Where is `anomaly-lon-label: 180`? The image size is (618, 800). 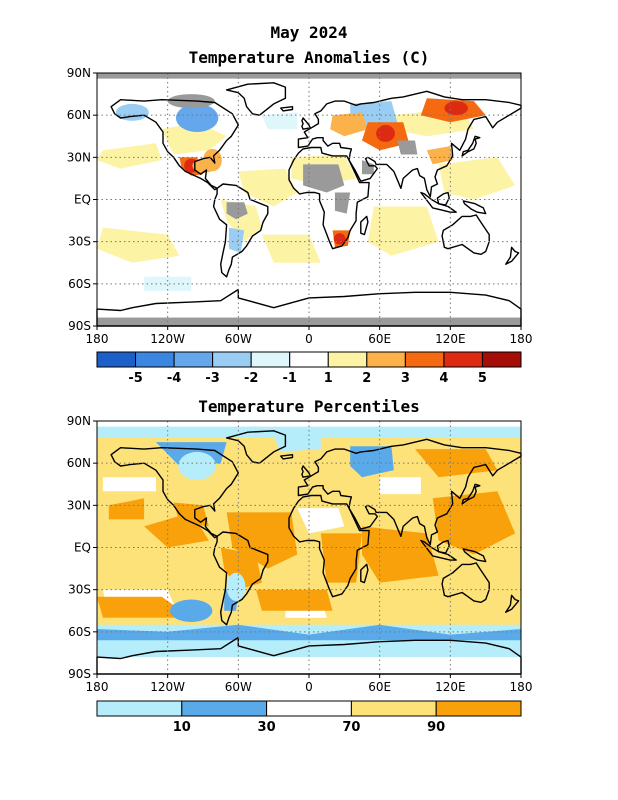
anomaly-lon-label: 180 is located at coordinates (97, 339).